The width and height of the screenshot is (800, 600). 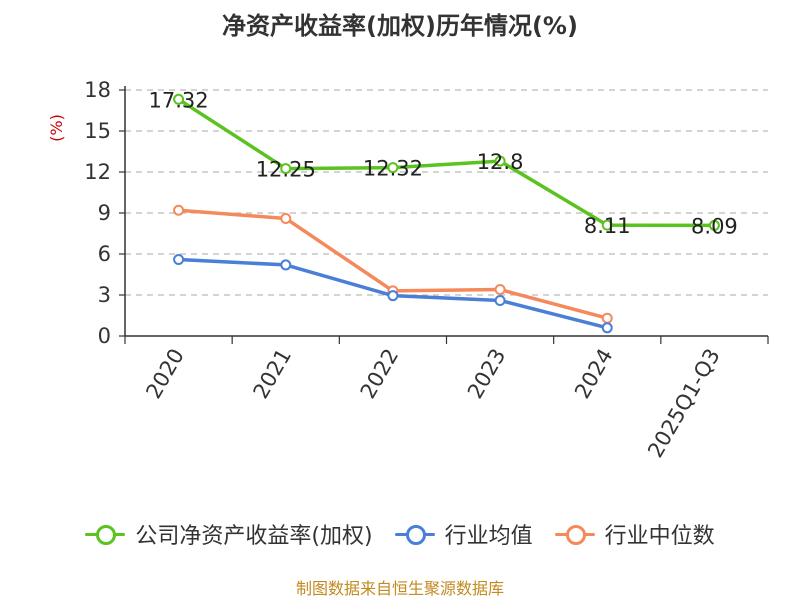 I want to click on legend-item: 公司净资产收益率(加权), so click(x=229, y=534).